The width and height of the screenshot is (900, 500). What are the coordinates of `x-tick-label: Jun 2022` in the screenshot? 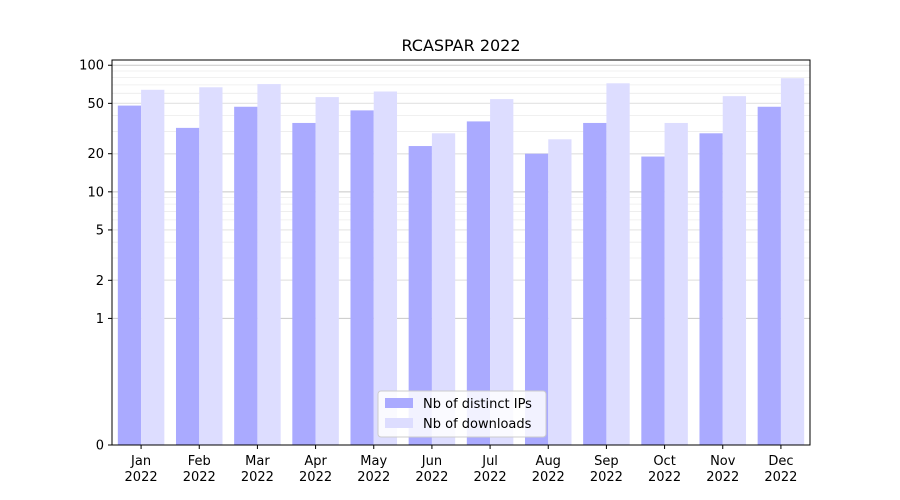 It's located at (431, 469).